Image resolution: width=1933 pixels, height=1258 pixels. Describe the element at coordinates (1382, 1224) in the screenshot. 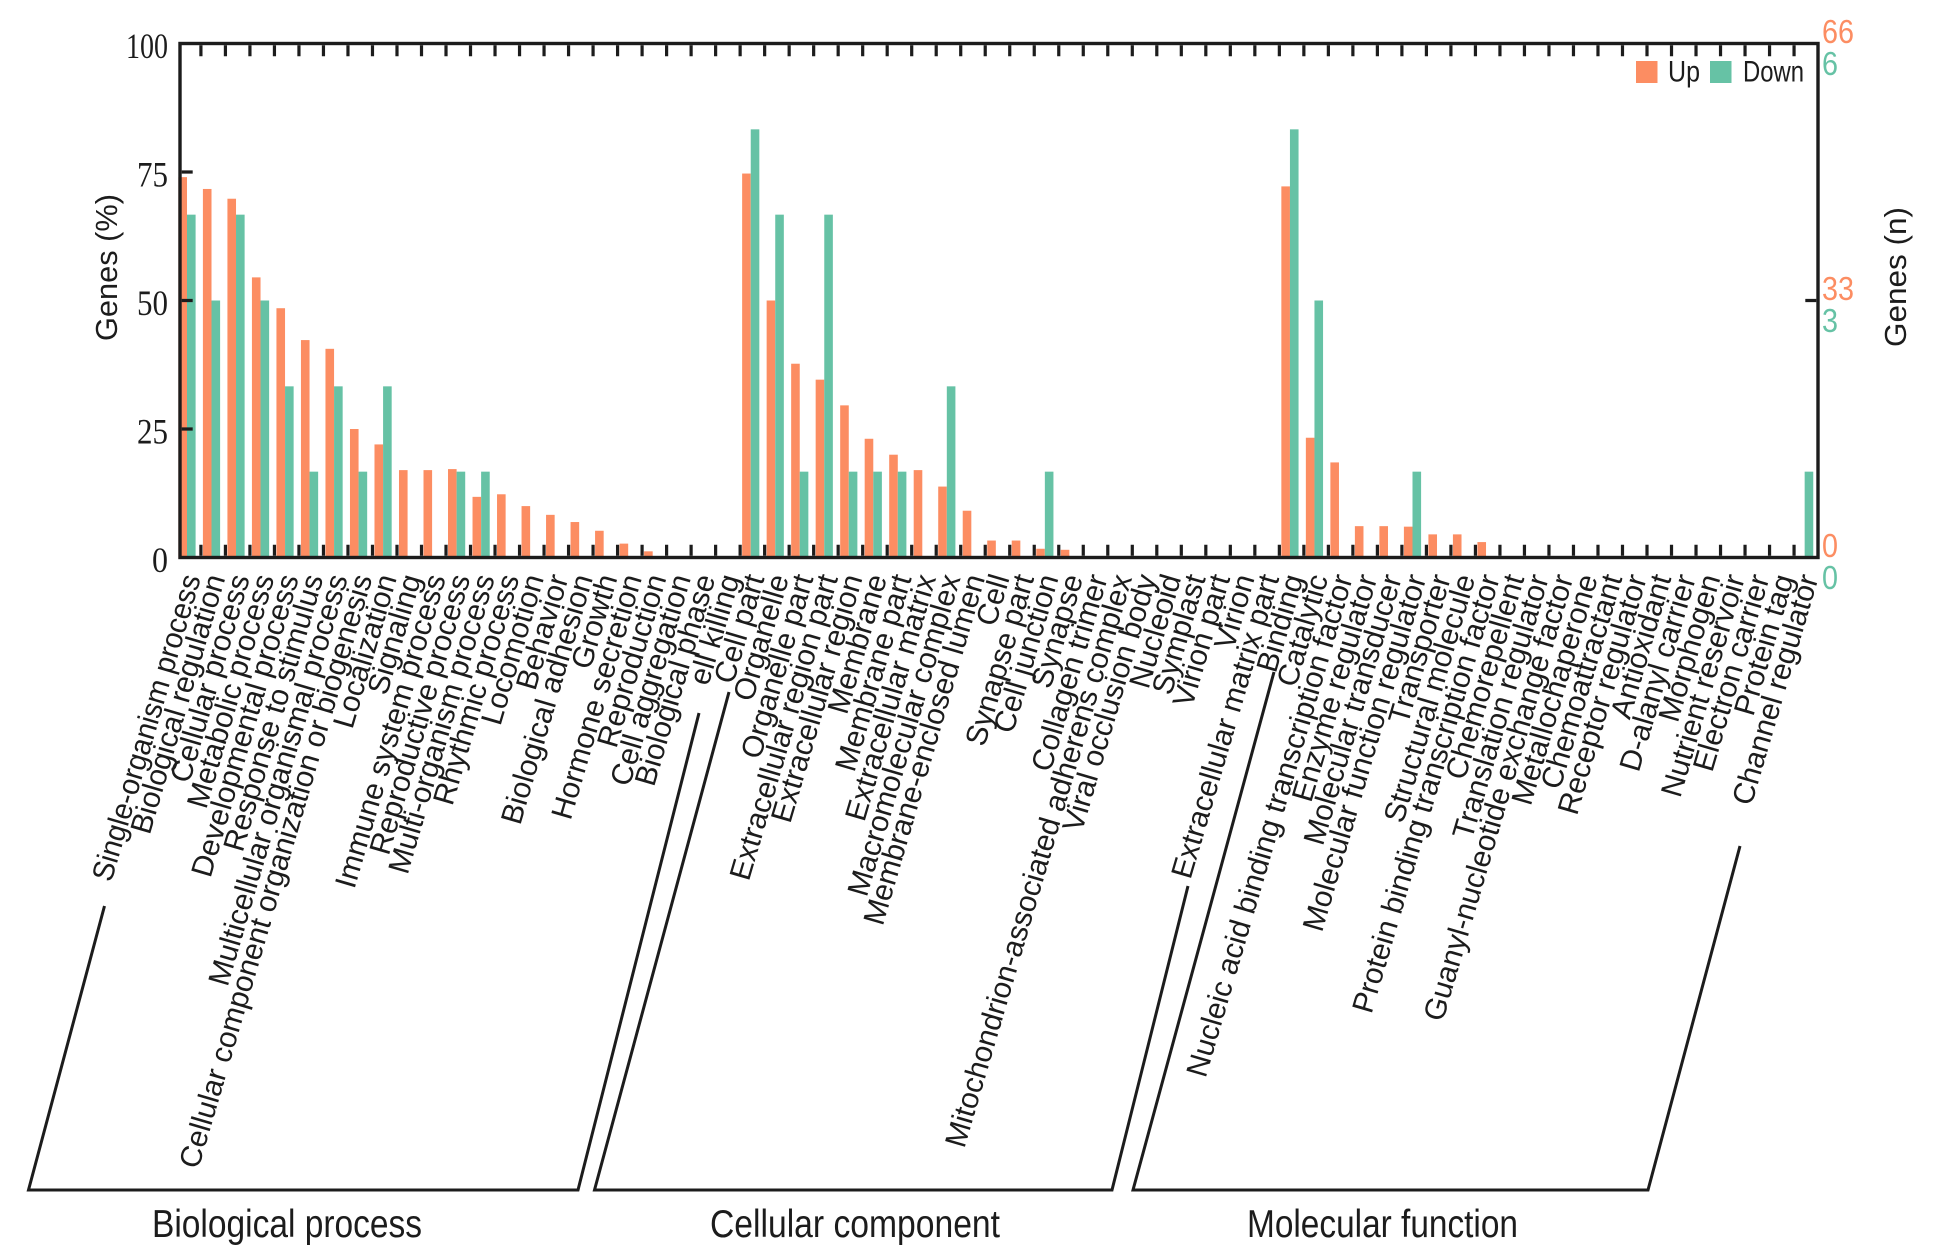

I see `svg-text: Molecular function` at that location.